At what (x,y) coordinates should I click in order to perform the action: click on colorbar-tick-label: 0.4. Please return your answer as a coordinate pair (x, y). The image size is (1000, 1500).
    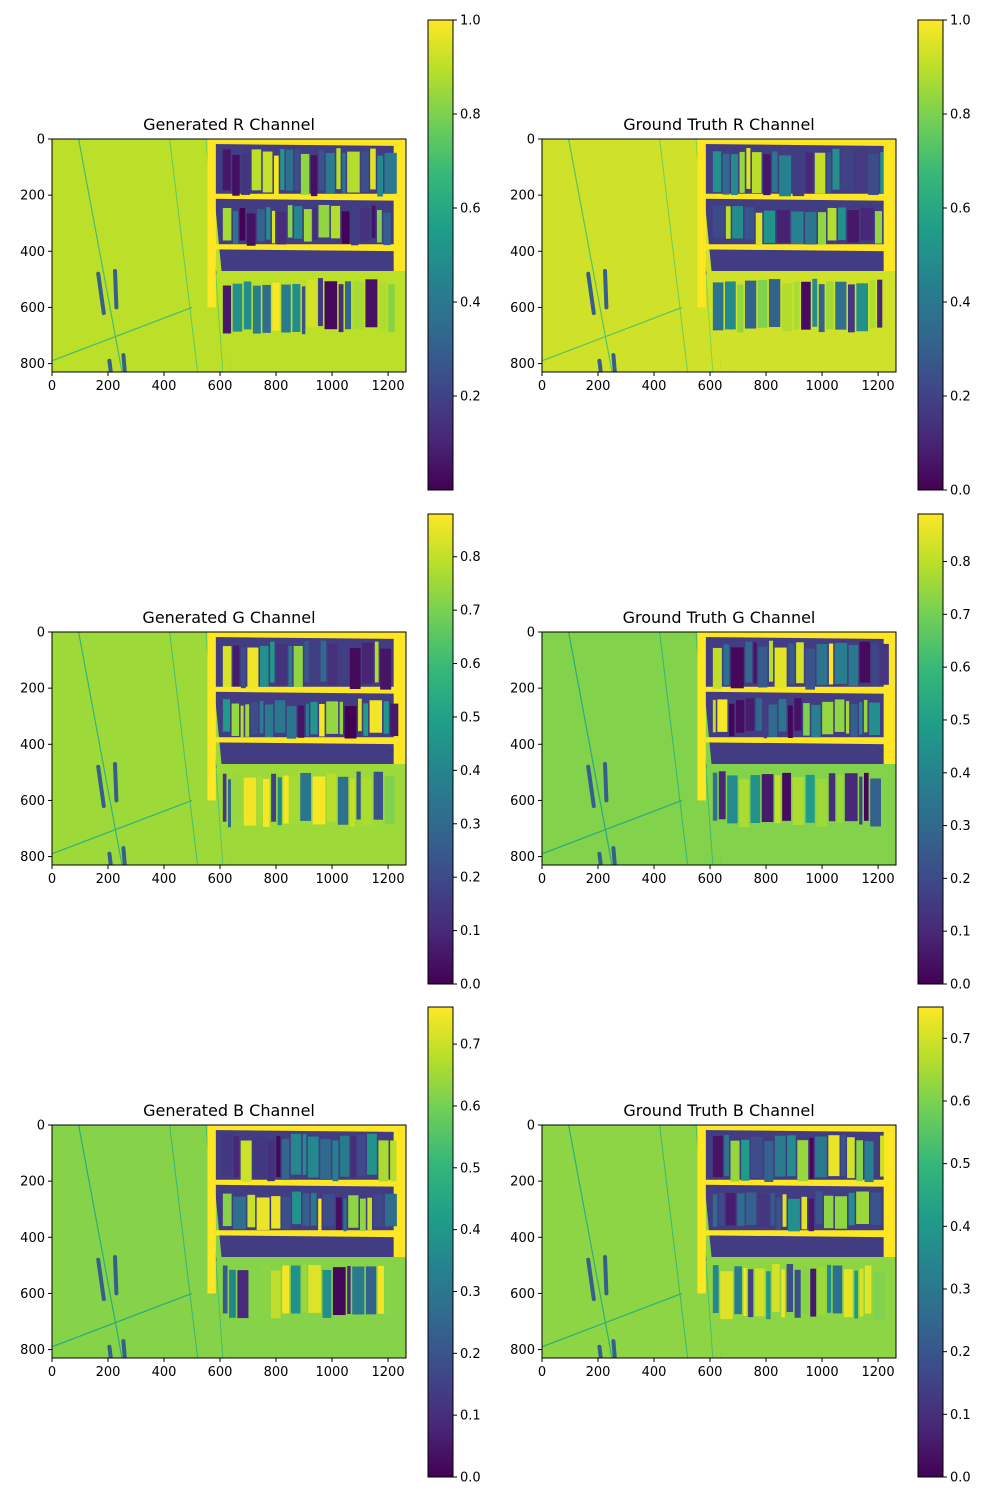
    Looking at the image, I should click on (960, 1227).